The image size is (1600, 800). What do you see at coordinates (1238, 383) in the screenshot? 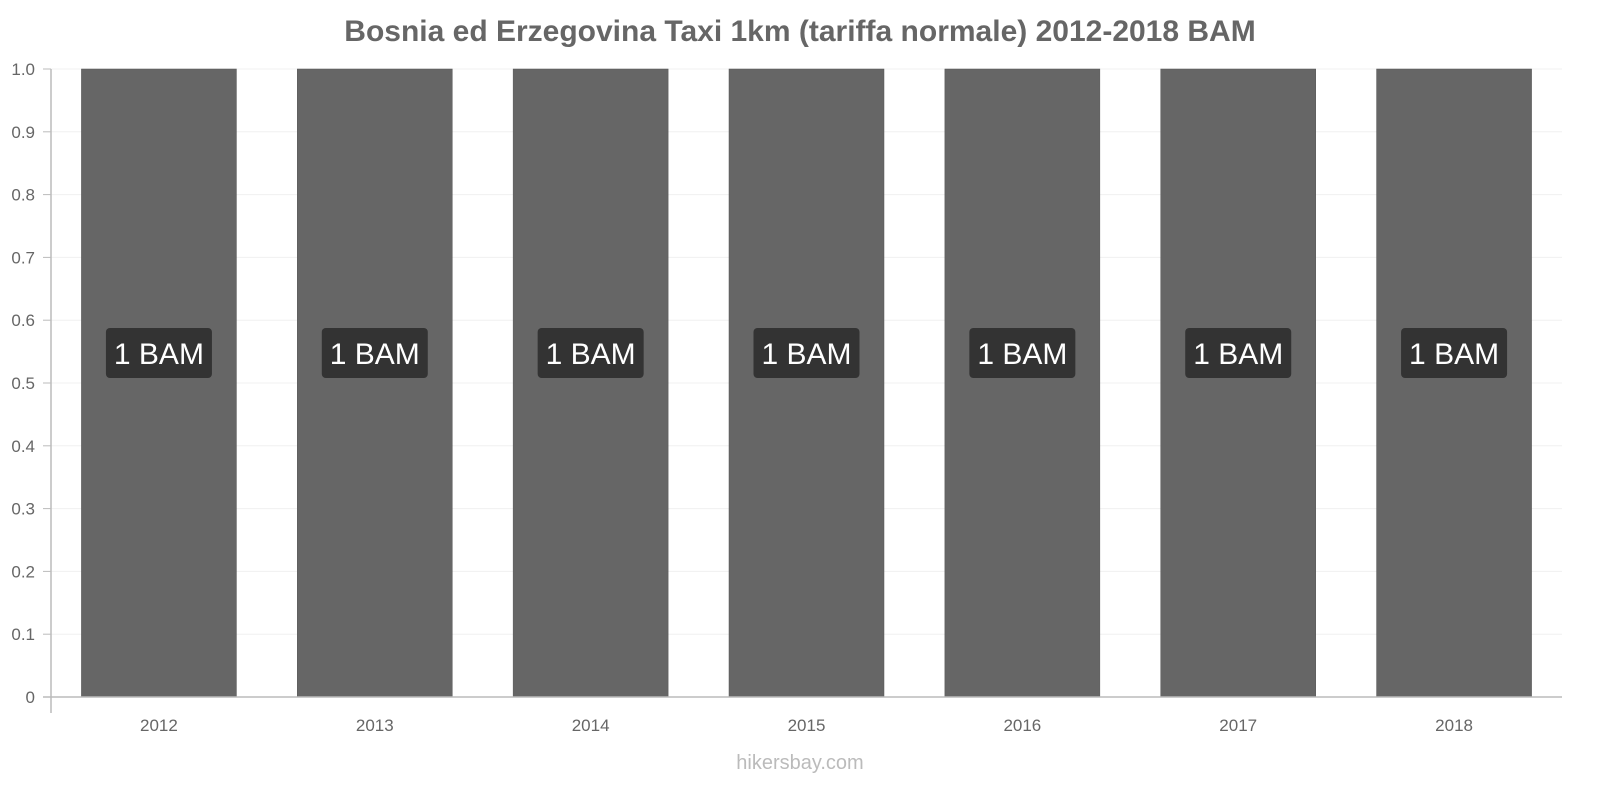
I see `bar-2017` at bounding box center [1238, 383].